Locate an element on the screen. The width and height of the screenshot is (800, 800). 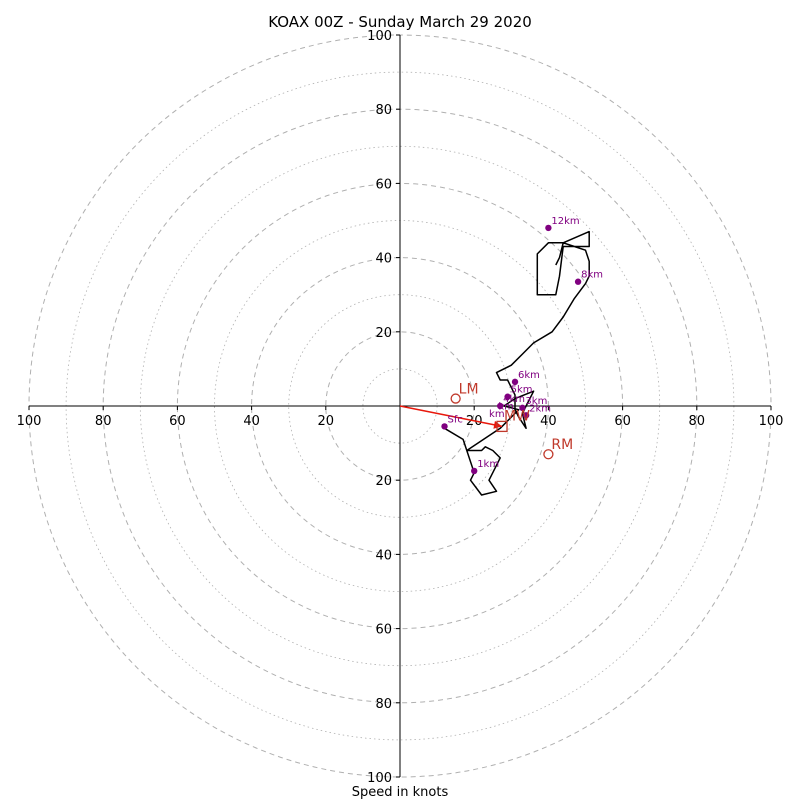
hodograph-line is located at coordinates (517, 363).